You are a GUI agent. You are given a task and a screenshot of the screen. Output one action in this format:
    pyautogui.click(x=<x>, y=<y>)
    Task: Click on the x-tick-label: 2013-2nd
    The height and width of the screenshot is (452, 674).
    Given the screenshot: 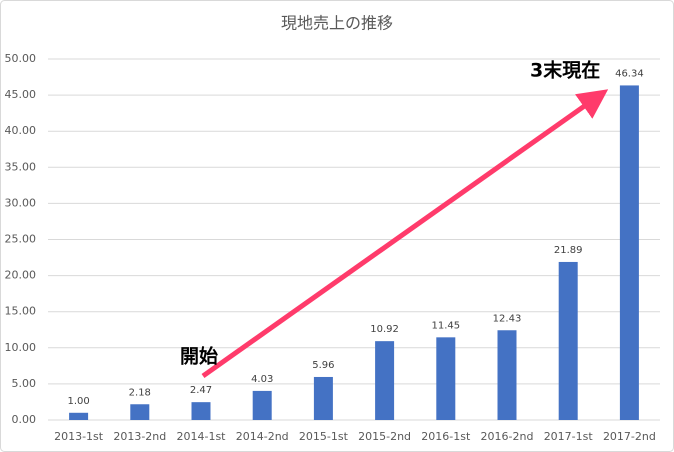 What is the action you would take?
    pyautogui.click(x=139, y=436)
    